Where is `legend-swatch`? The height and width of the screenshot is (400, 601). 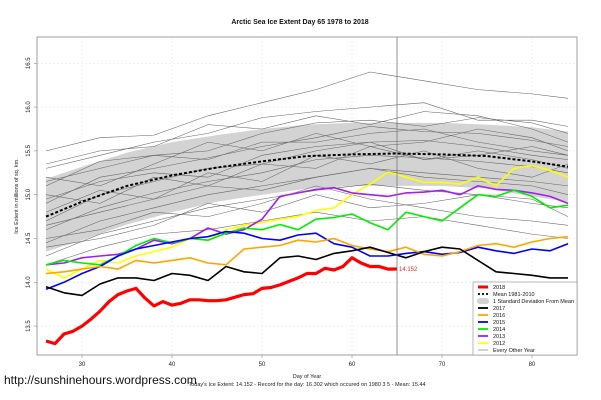
legend-swatch is located at coordinates (483, 301).